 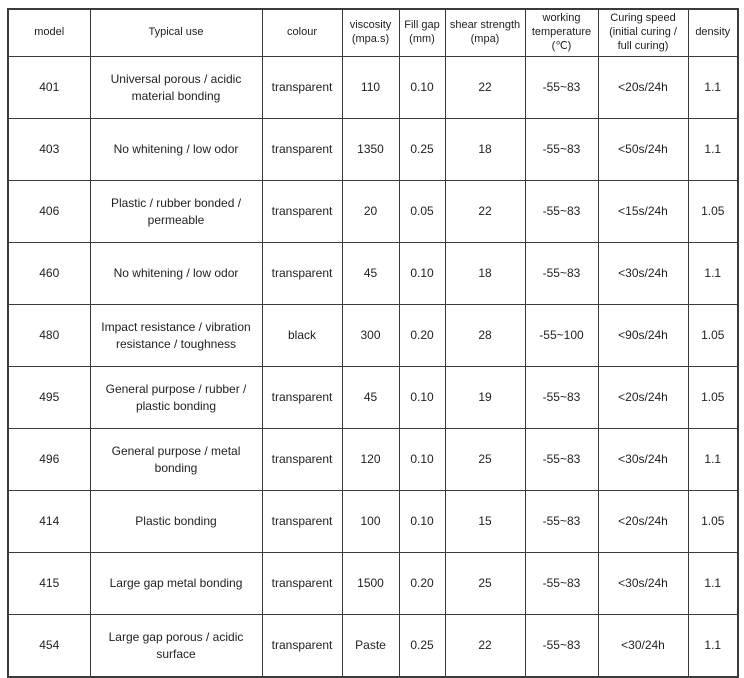 What do you see at coordinates (49, 211) in the screenshot?
I see `cell-model: 406` at bounding box center [49, 211].